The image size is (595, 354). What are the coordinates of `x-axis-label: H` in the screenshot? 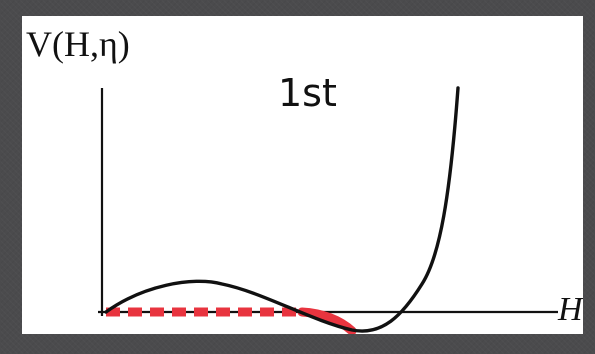 It's located at (570, 309).